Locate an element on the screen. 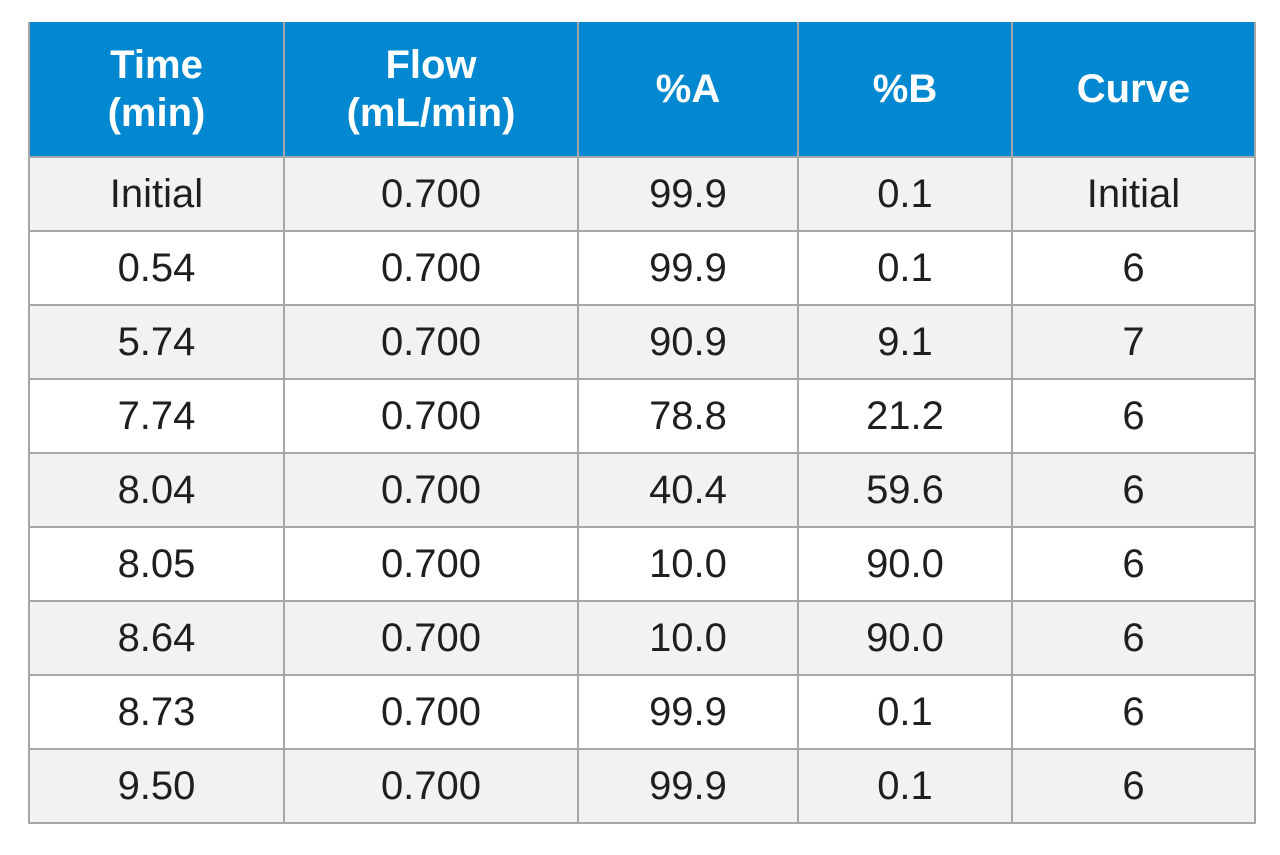 The image size is (1280, 855). cell-time: 8.73 is located at coordinates (156, 712).